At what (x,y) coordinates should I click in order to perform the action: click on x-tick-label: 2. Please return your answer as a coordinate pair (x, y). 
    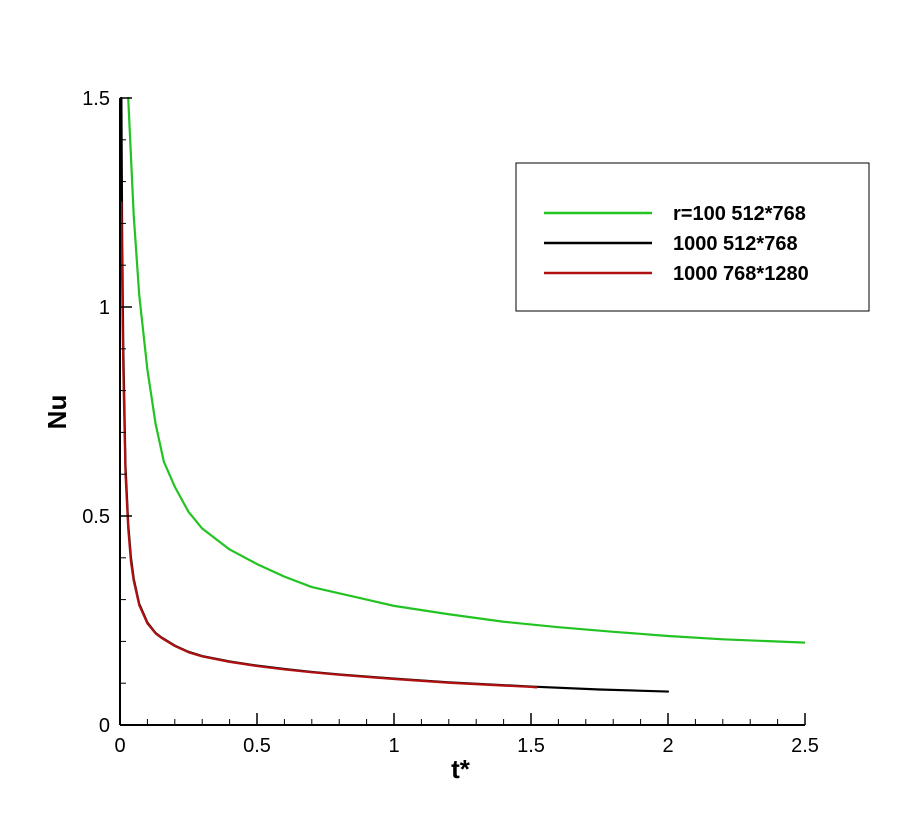
    Looking at the image, I should click on (667, 746).